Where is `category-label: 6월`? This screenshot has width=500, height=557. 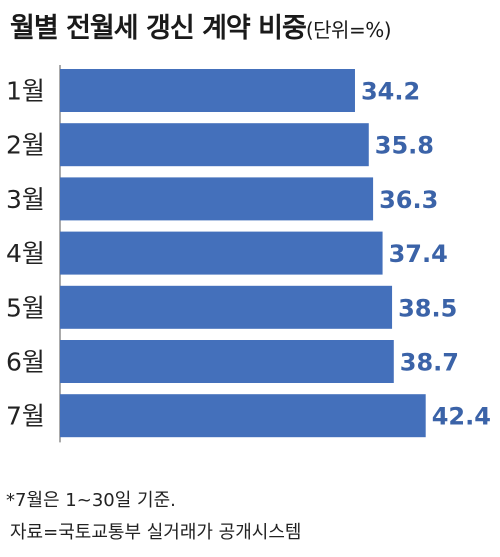
category-label: 6월 is located at coordinates (25, 362).